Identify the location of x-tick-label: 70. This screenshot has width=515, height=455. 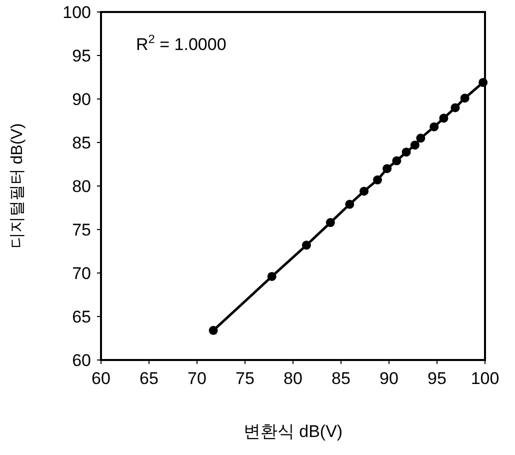
(197, 378).